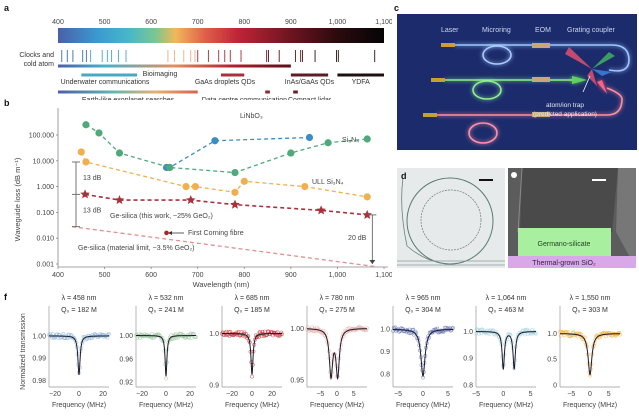  What do you see at coordinates (58, 275) in the screenshot?
I see `x-tick-label: 400` at bounding box center [58, 275].